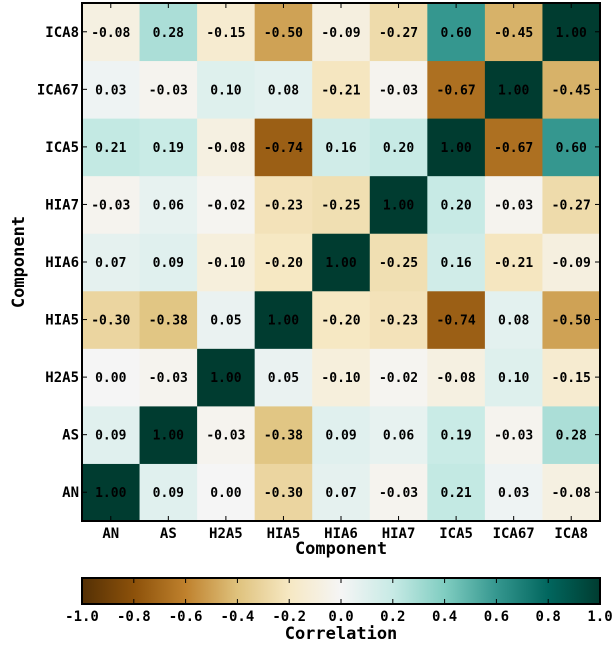  Describe the element at coordinates (58, 90) in the screenshot. I see `y-tick-label: ICA67` at that location.